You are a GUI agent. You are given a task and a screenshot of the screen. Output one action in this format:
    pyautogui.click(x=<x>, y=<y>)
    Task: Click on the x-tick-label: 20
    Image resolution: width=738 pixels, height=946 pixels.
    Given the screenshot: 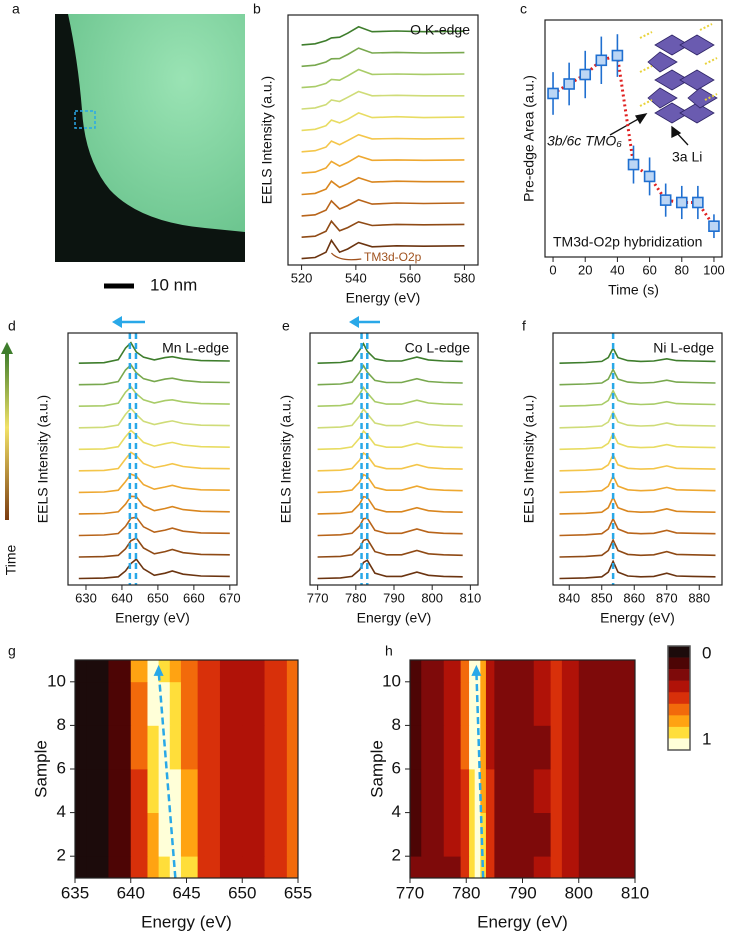 What is the action you would take?
    pyautogui.click(x=585, y=269)
    